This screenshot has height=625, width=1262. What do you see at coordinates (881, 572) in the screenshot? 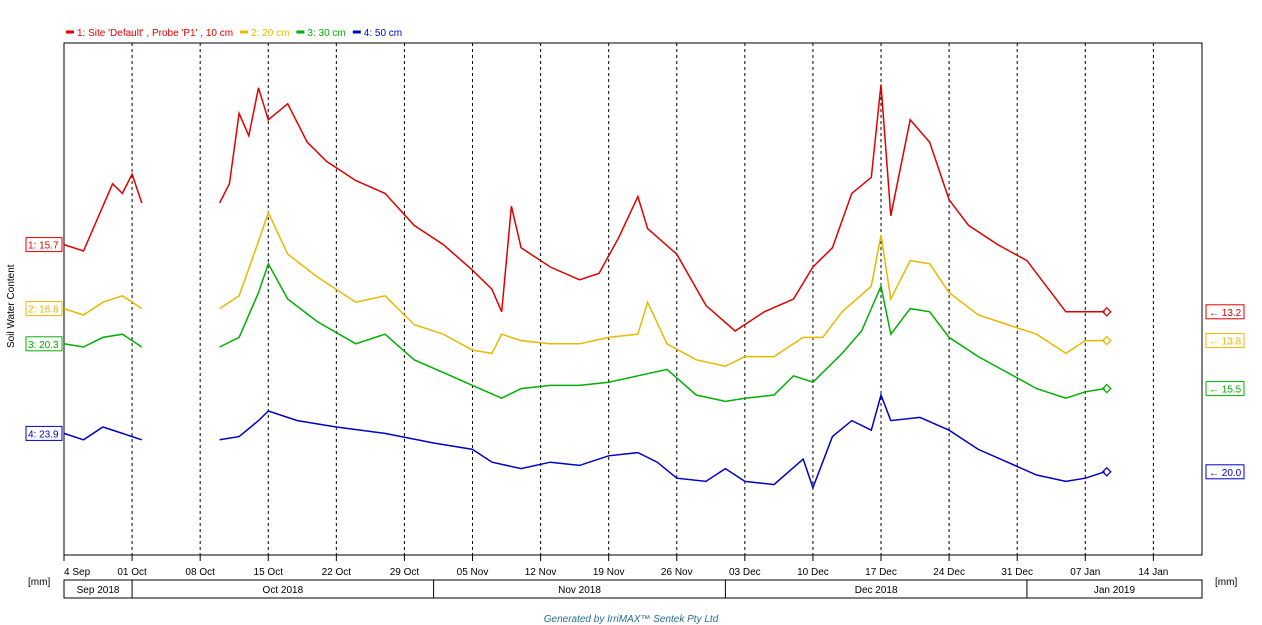
I see `x-tick-label: 17 Dec` at bounding box center [881, 572].